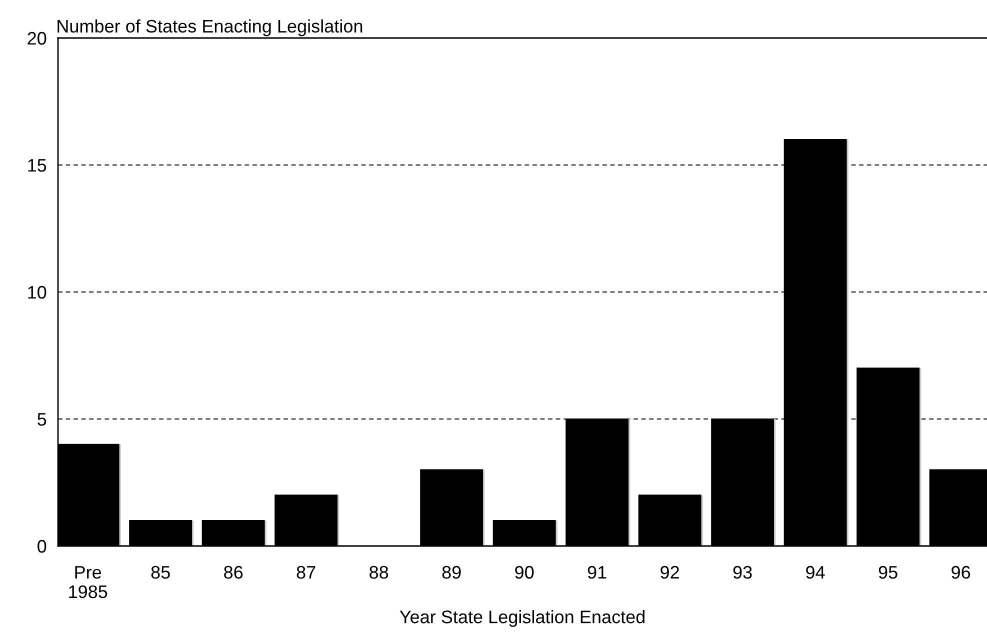 This screenshot has width=987, height=637. What do you see at coordinates (888, 572) in the screenshot?
I see `x-tick-label: 95` at bounding box center [888, 572].